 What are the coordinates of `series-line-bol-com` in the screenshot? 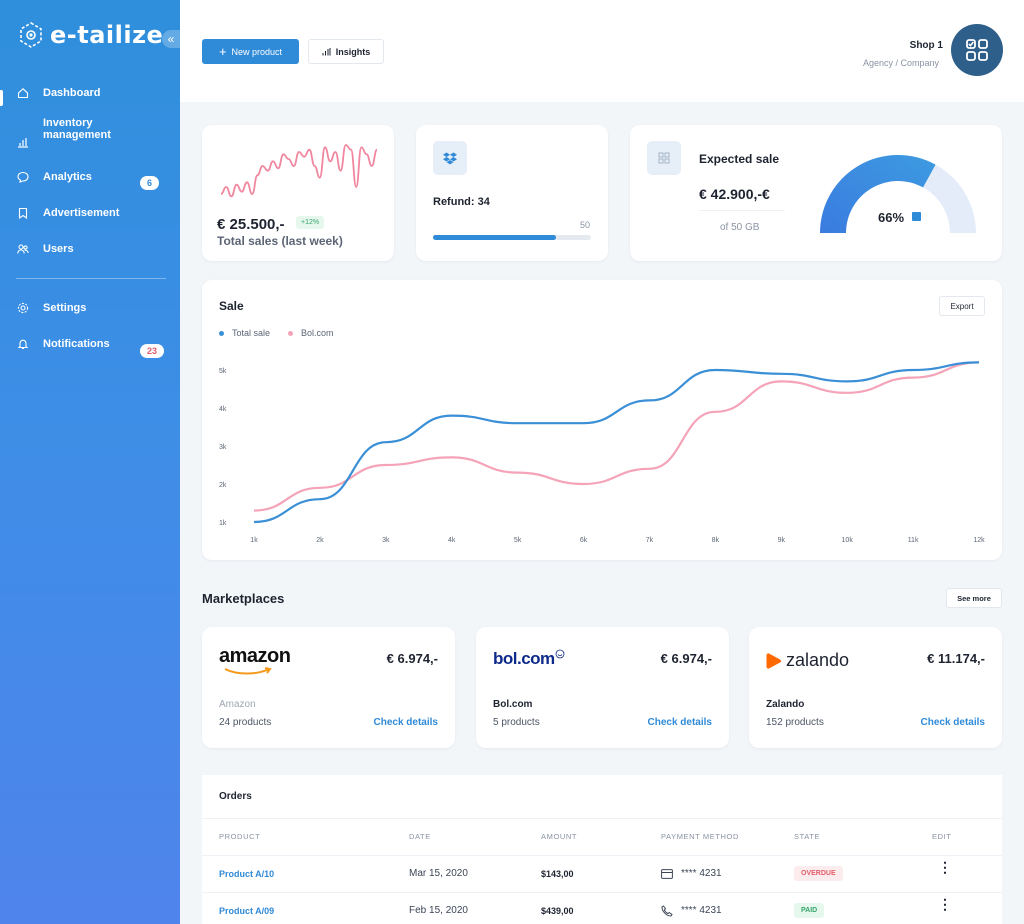 It's located at (616, 436).